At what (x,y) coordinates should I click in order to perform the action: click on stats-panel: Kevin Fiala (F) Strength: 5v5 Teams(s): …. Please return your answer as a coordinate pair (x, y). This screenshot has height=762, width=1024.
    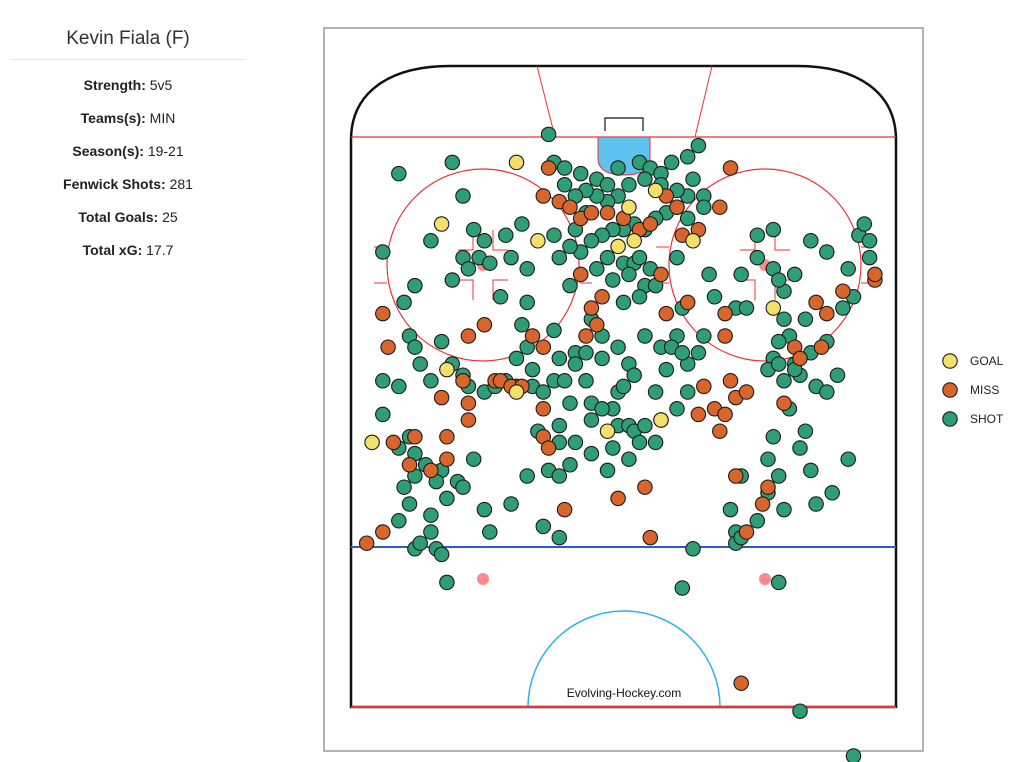
    Looking at the image, I should click on (128, 143).